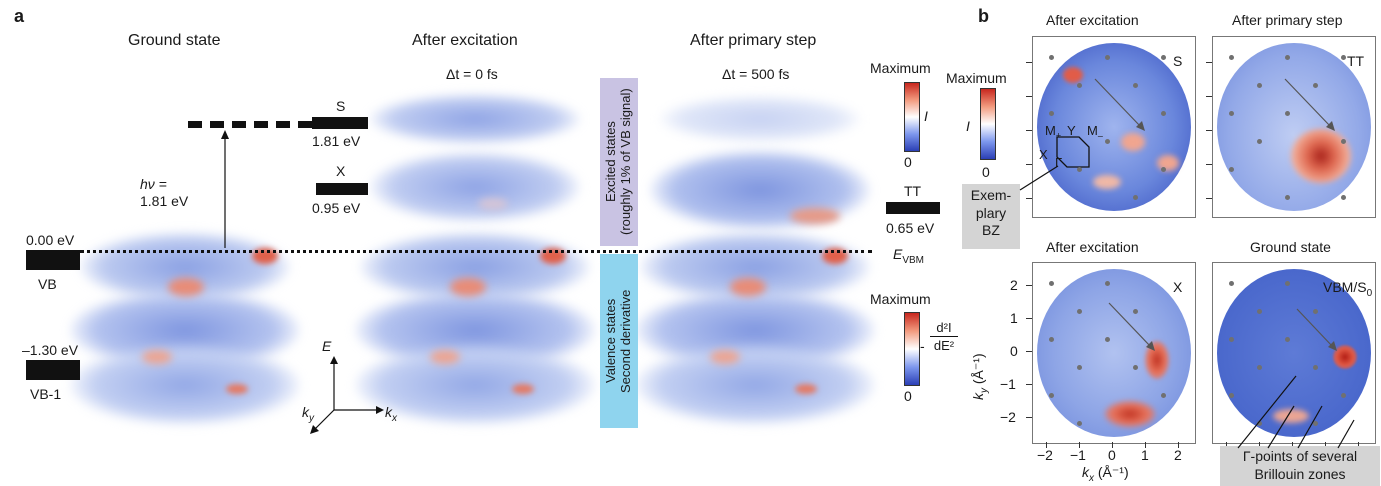  Describe the element at coordinates (909, 256) in the screenshot. I see `evbm-label: EVBM` at that location.